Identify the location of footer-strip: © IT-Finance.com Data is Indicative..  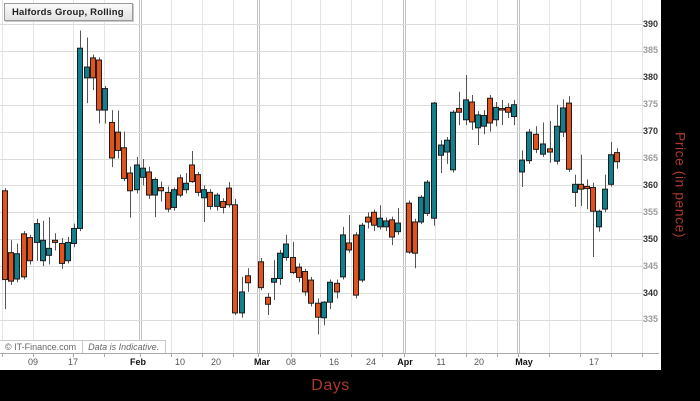
(83, 346).